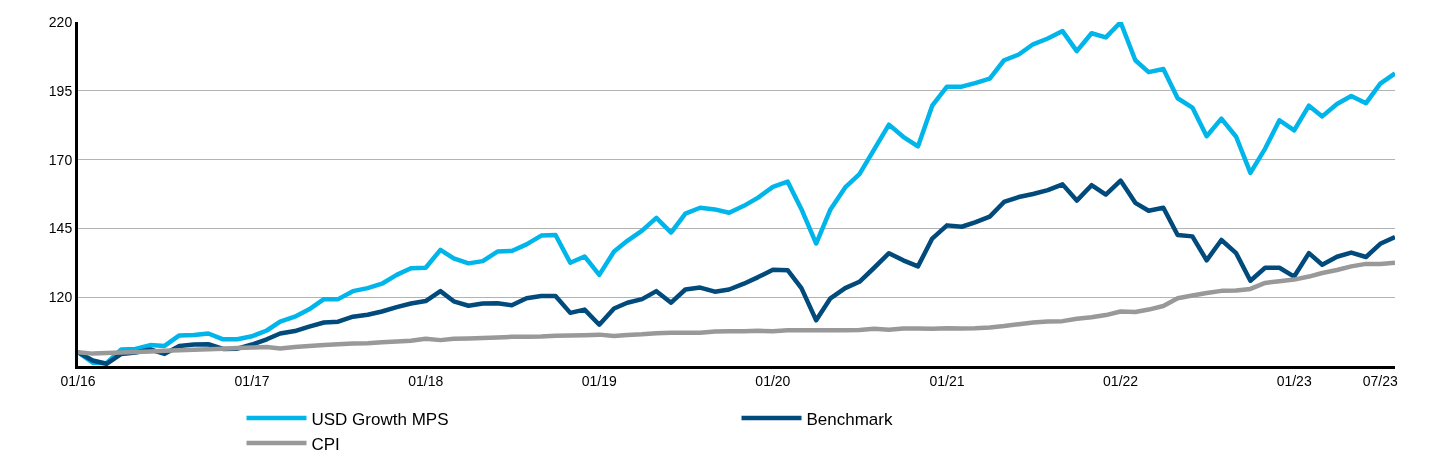 This screenshot has width=1434, height=473. Describe the element at coordinates (325, 444) in the screenshot. I see `legend-label: CPI` at that location.